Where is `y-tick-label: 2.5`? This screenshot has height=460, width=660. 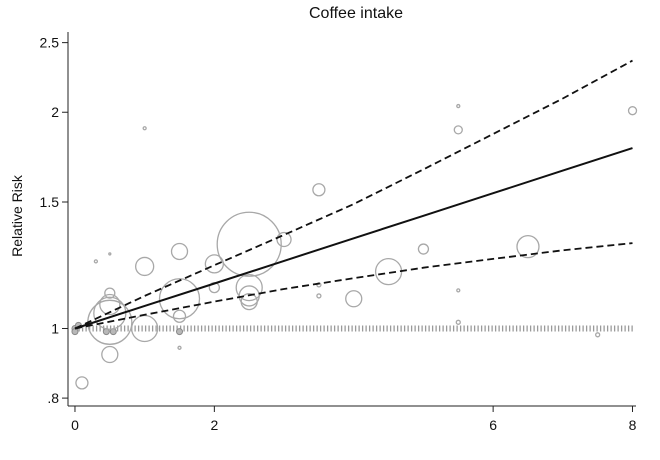 y-tick-label: 2.5 is located at coordinates (50, 43).